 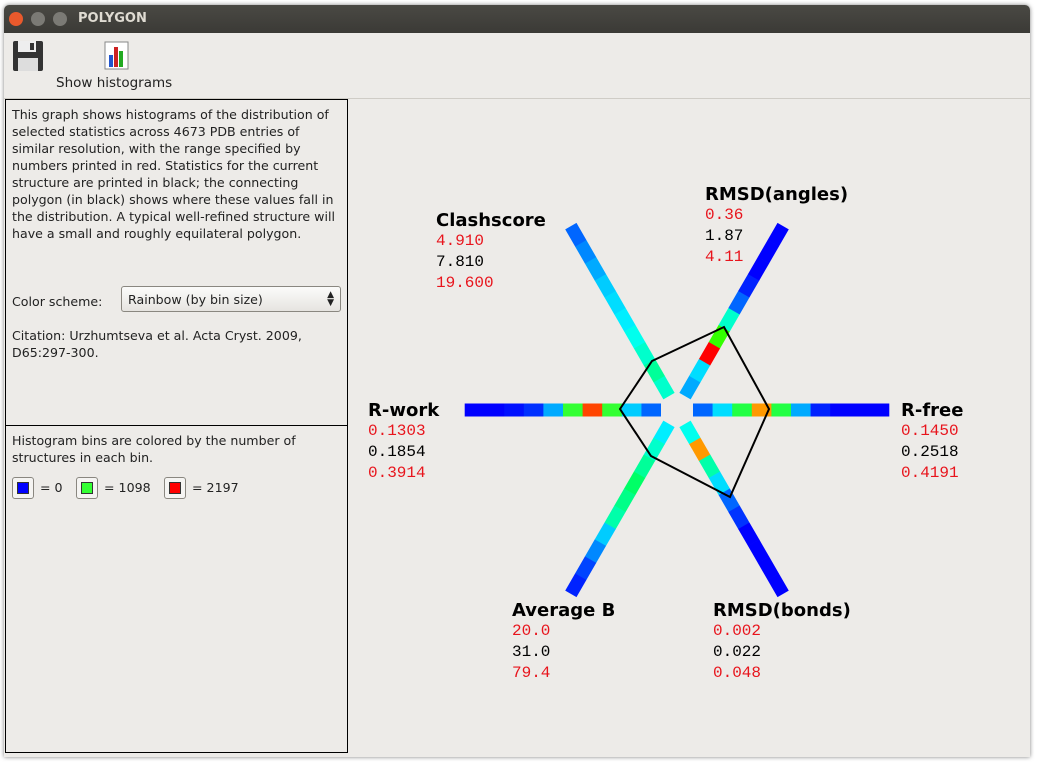 What do you see at coordinates (724, 236) in the screenshot?
I see `current-value: 1.87` at bounding box center [724, 236].